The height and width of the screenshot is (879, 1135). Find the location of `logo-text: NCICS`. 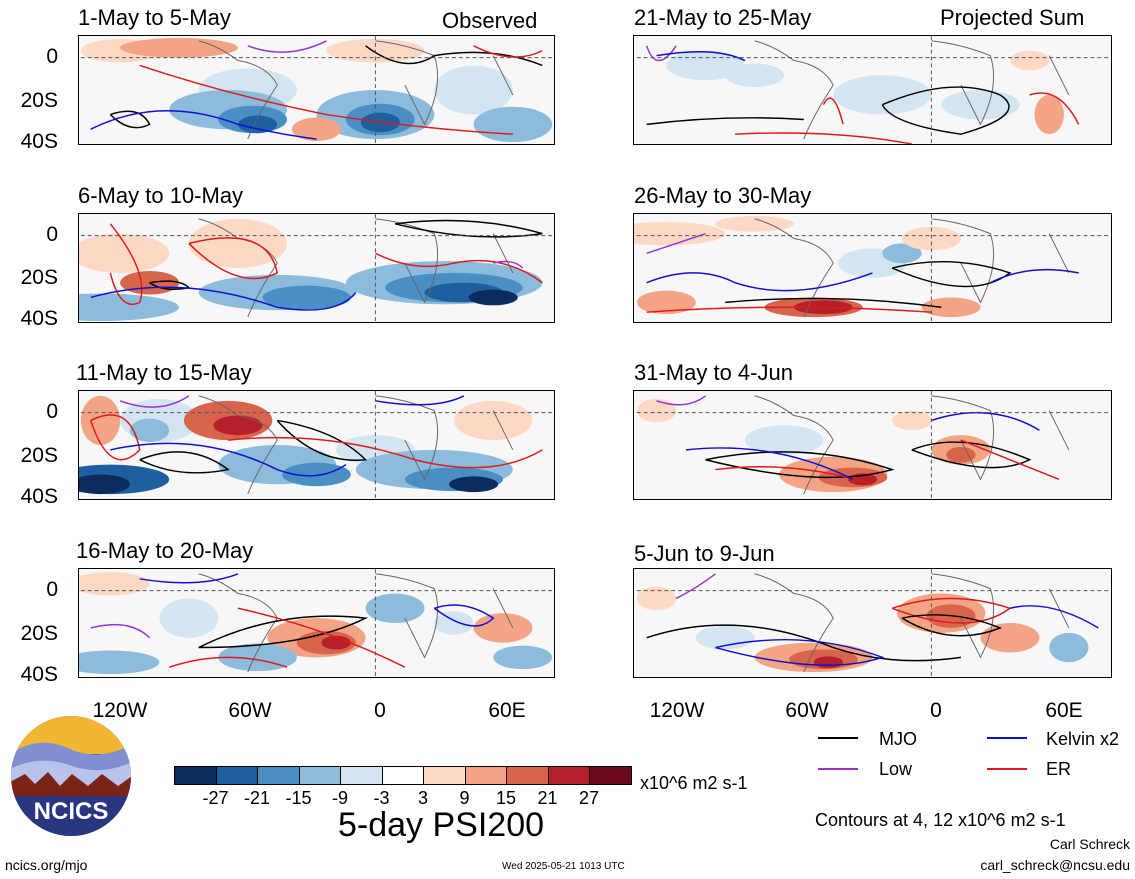

logo-text: NCICS is located at coordinates (71, 811).